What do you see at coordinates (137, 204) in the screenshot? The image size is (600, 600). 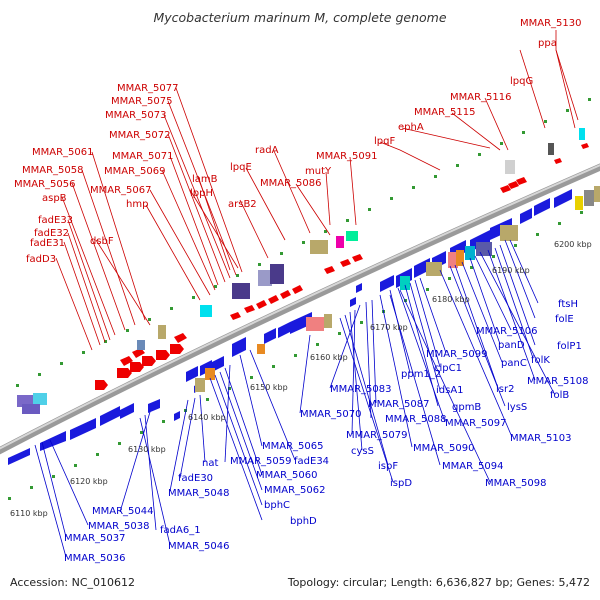 I see `gene-label: hmp` at bounding box center [137, 204].